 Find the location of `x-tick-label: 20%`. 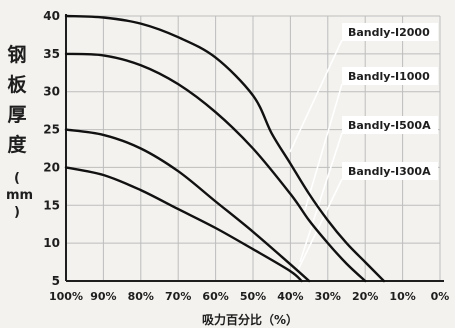

x-tick-label: 20% is located at coordinates (365, 296).